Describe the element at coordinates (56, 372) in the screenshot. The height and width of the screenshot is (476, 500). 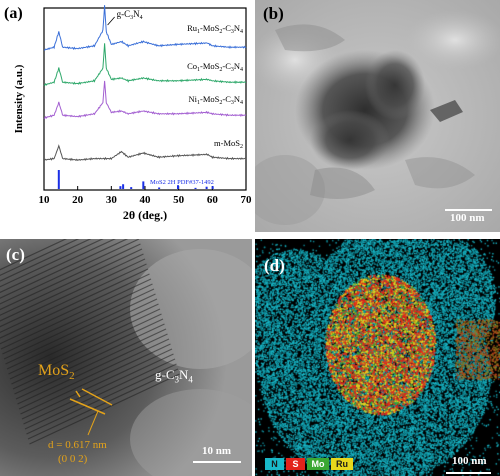
I see `phase-mos2-label: MoS2` at that location.